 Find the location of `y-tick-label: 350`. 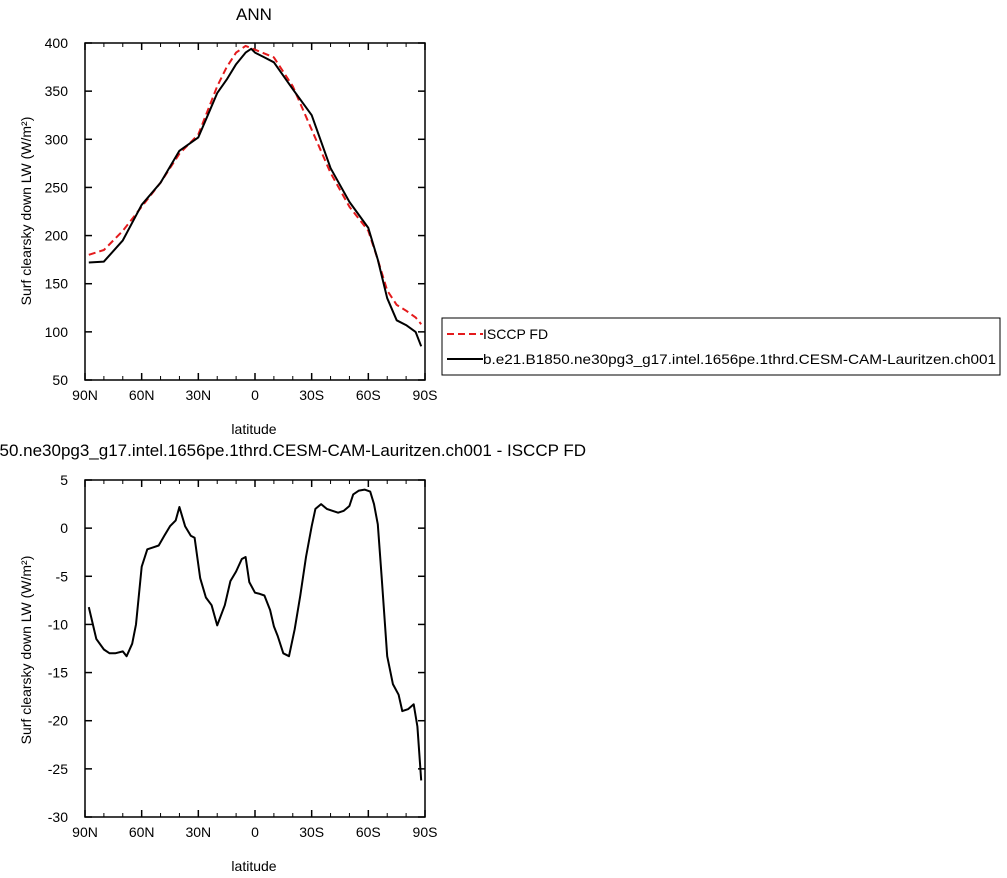

y-tick-label: 350 is located at coordinates (57, 91).